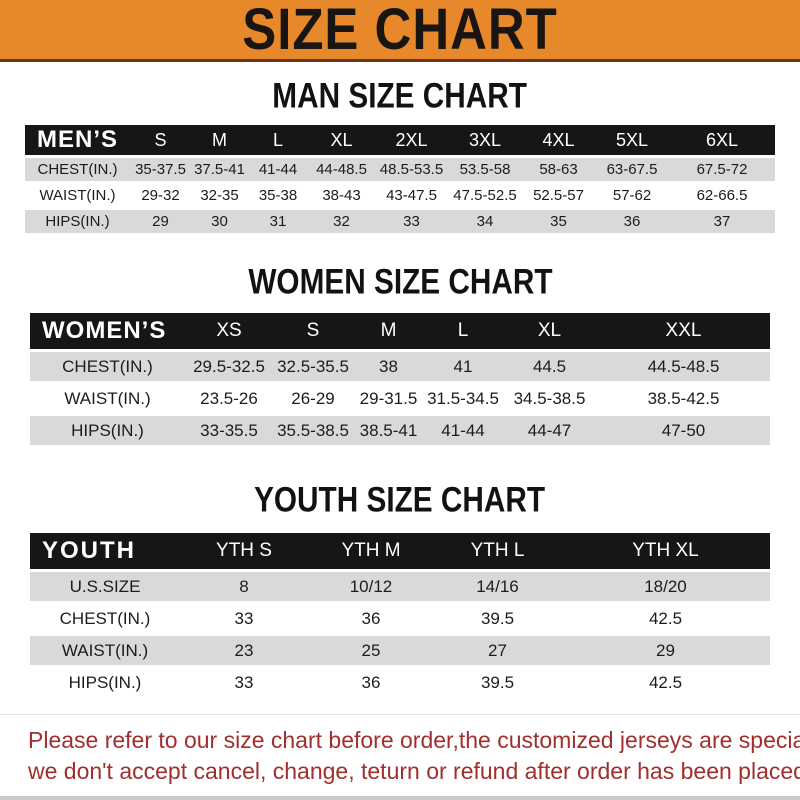 The height and width of the screenshot is (800, 800). Describe the element at coordinates (278, 195) in the screenshot. I see `men-waist-value: 35-38` at that location.